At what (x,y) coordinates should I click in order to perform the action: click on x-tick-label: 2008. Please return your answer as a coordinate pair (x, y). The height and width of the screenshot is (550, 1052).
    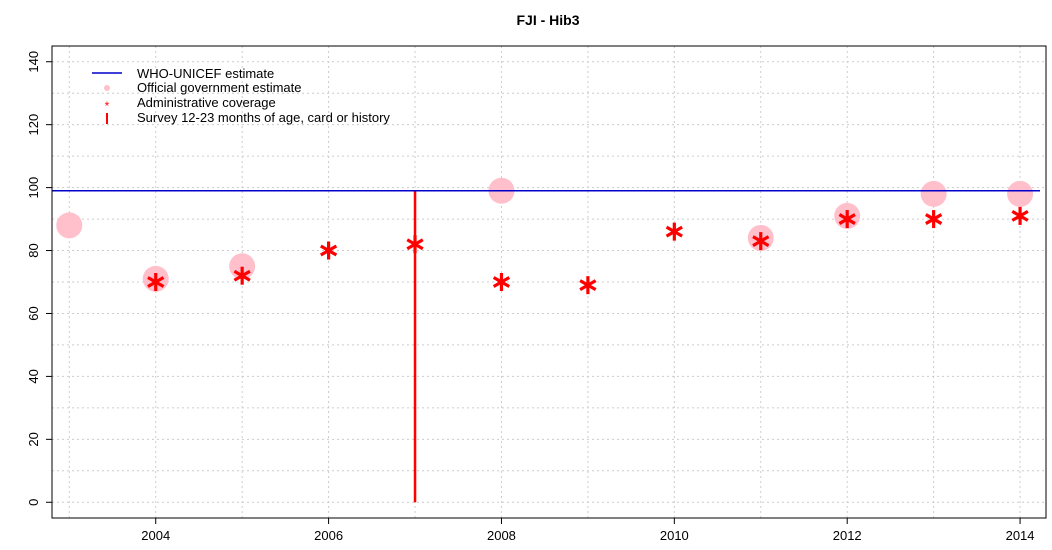
    Looking at the image, I should click on (501, 535).